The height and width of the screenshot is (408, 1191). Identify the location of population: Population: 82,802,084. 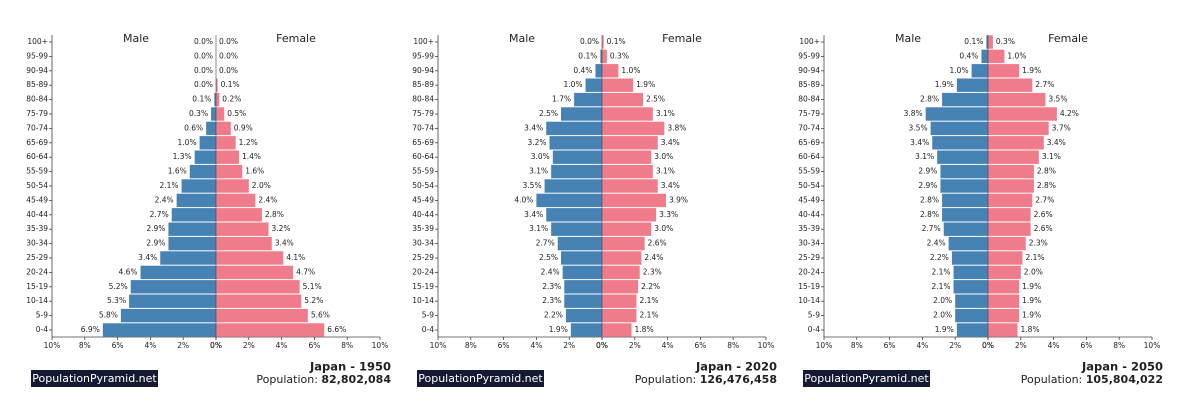
(323, 379).